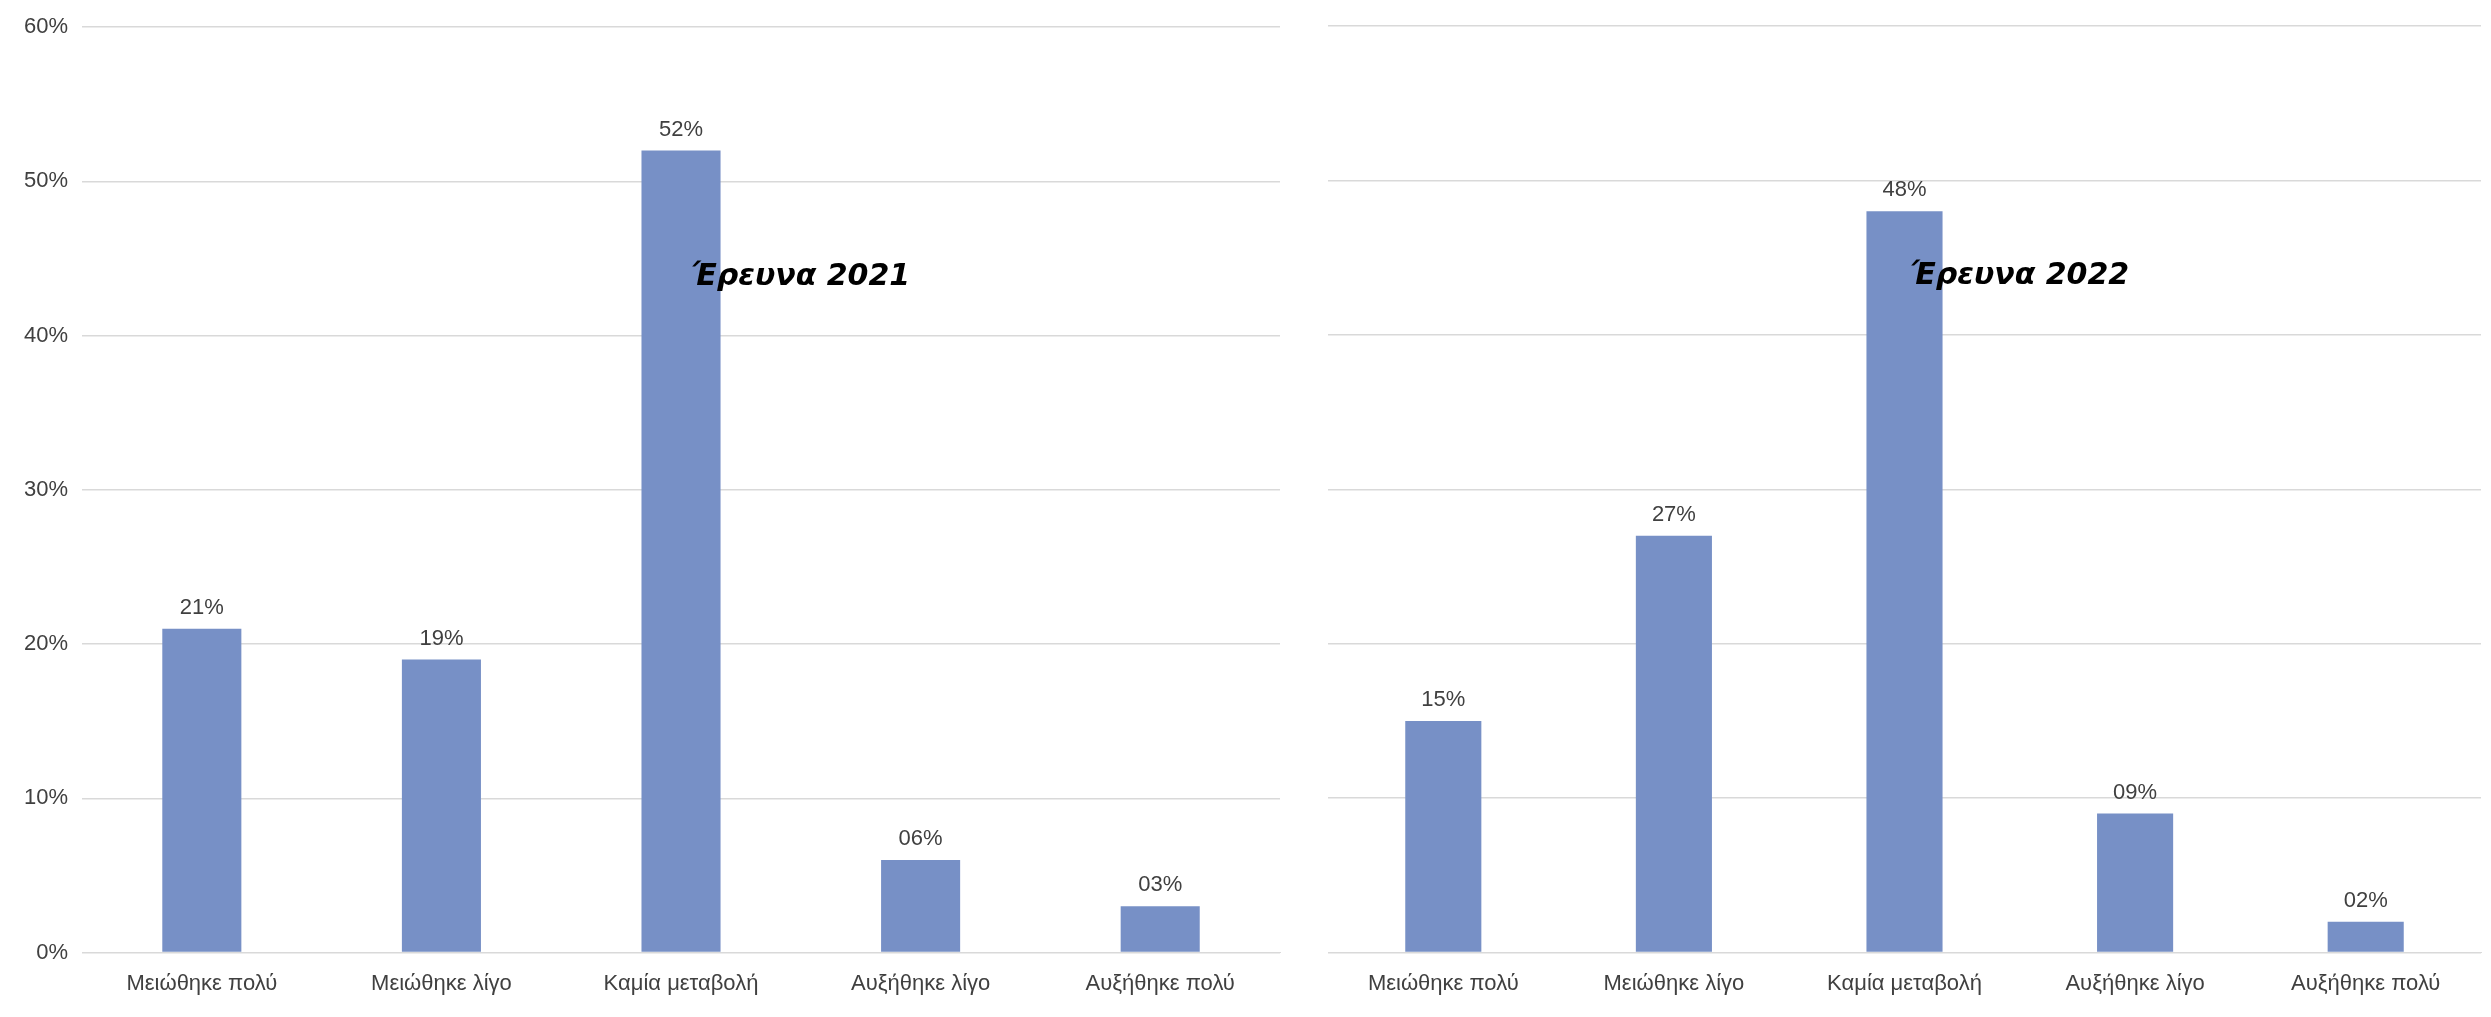  Describe the element at coordinates (2135, 791) in the screenshot. I see `data-label: 09%` at that location.